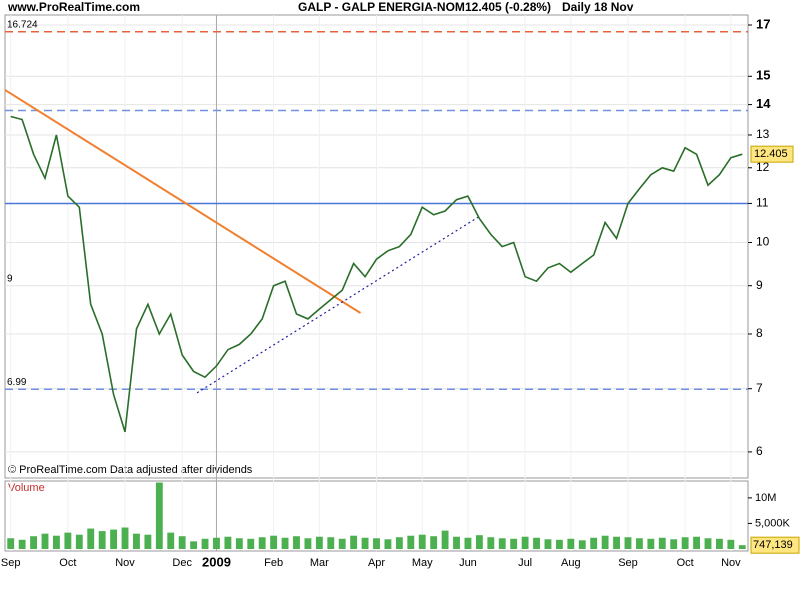 The width and height of the screenshot is (800, 600). Describe the element at coordinates (337, 305) in the screenshot. I see `trendline` at that location.